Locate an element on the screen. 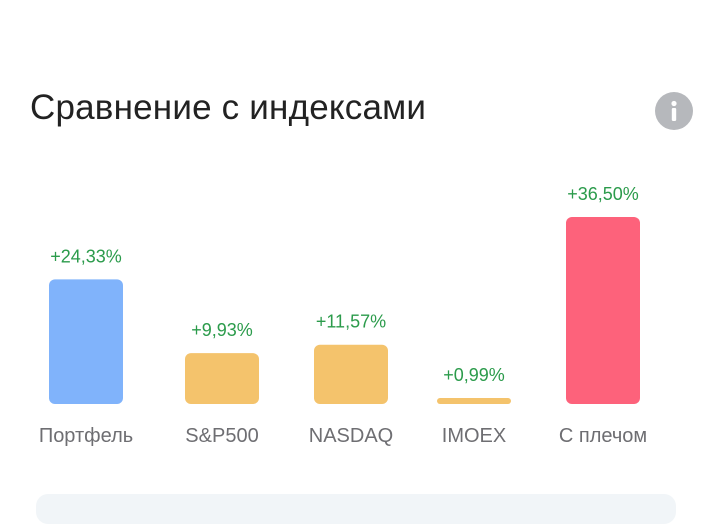 This screenshot has height=524, width=712. bottom-panel is located at coordinates (356, 509).